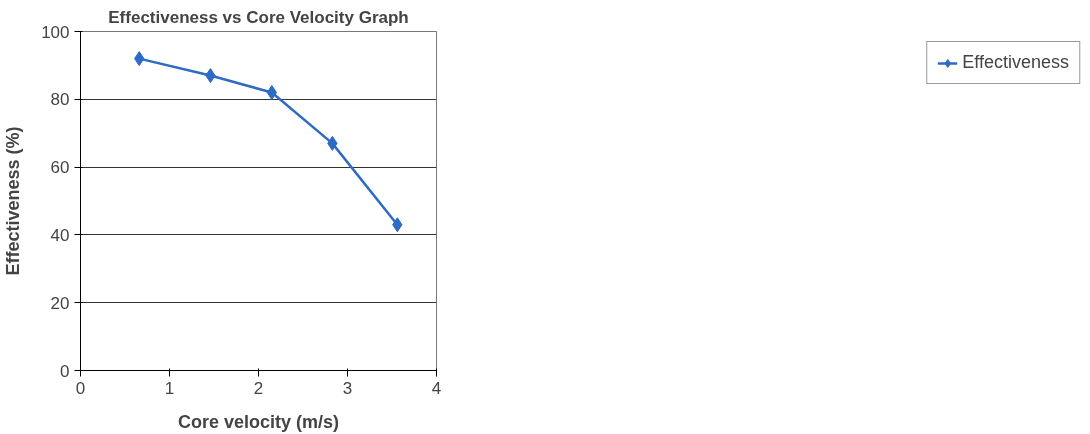 The height and width of the screenshot is (434, 1090). I want to click on x-tick-label: 3, so click(347, 388).